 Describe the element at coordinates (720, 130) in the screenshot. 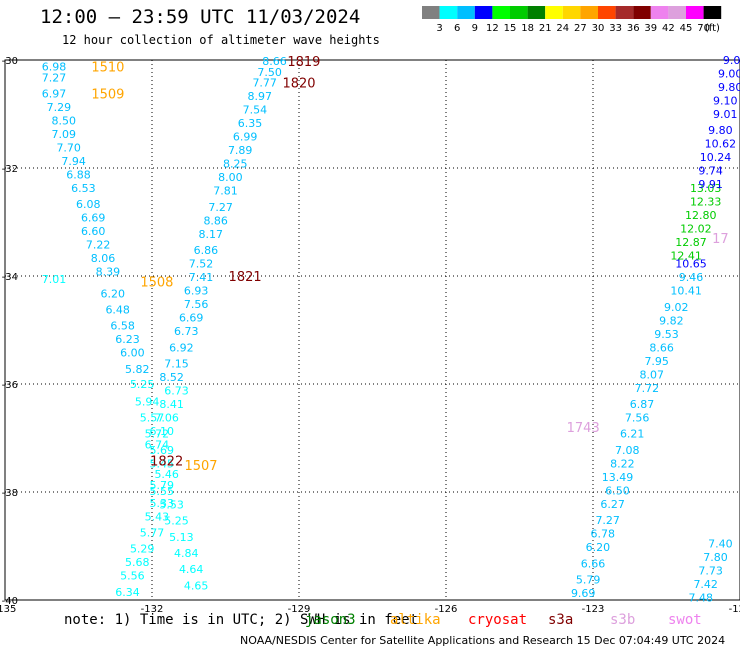

I see `swh-value-label: 9.80` at that location.